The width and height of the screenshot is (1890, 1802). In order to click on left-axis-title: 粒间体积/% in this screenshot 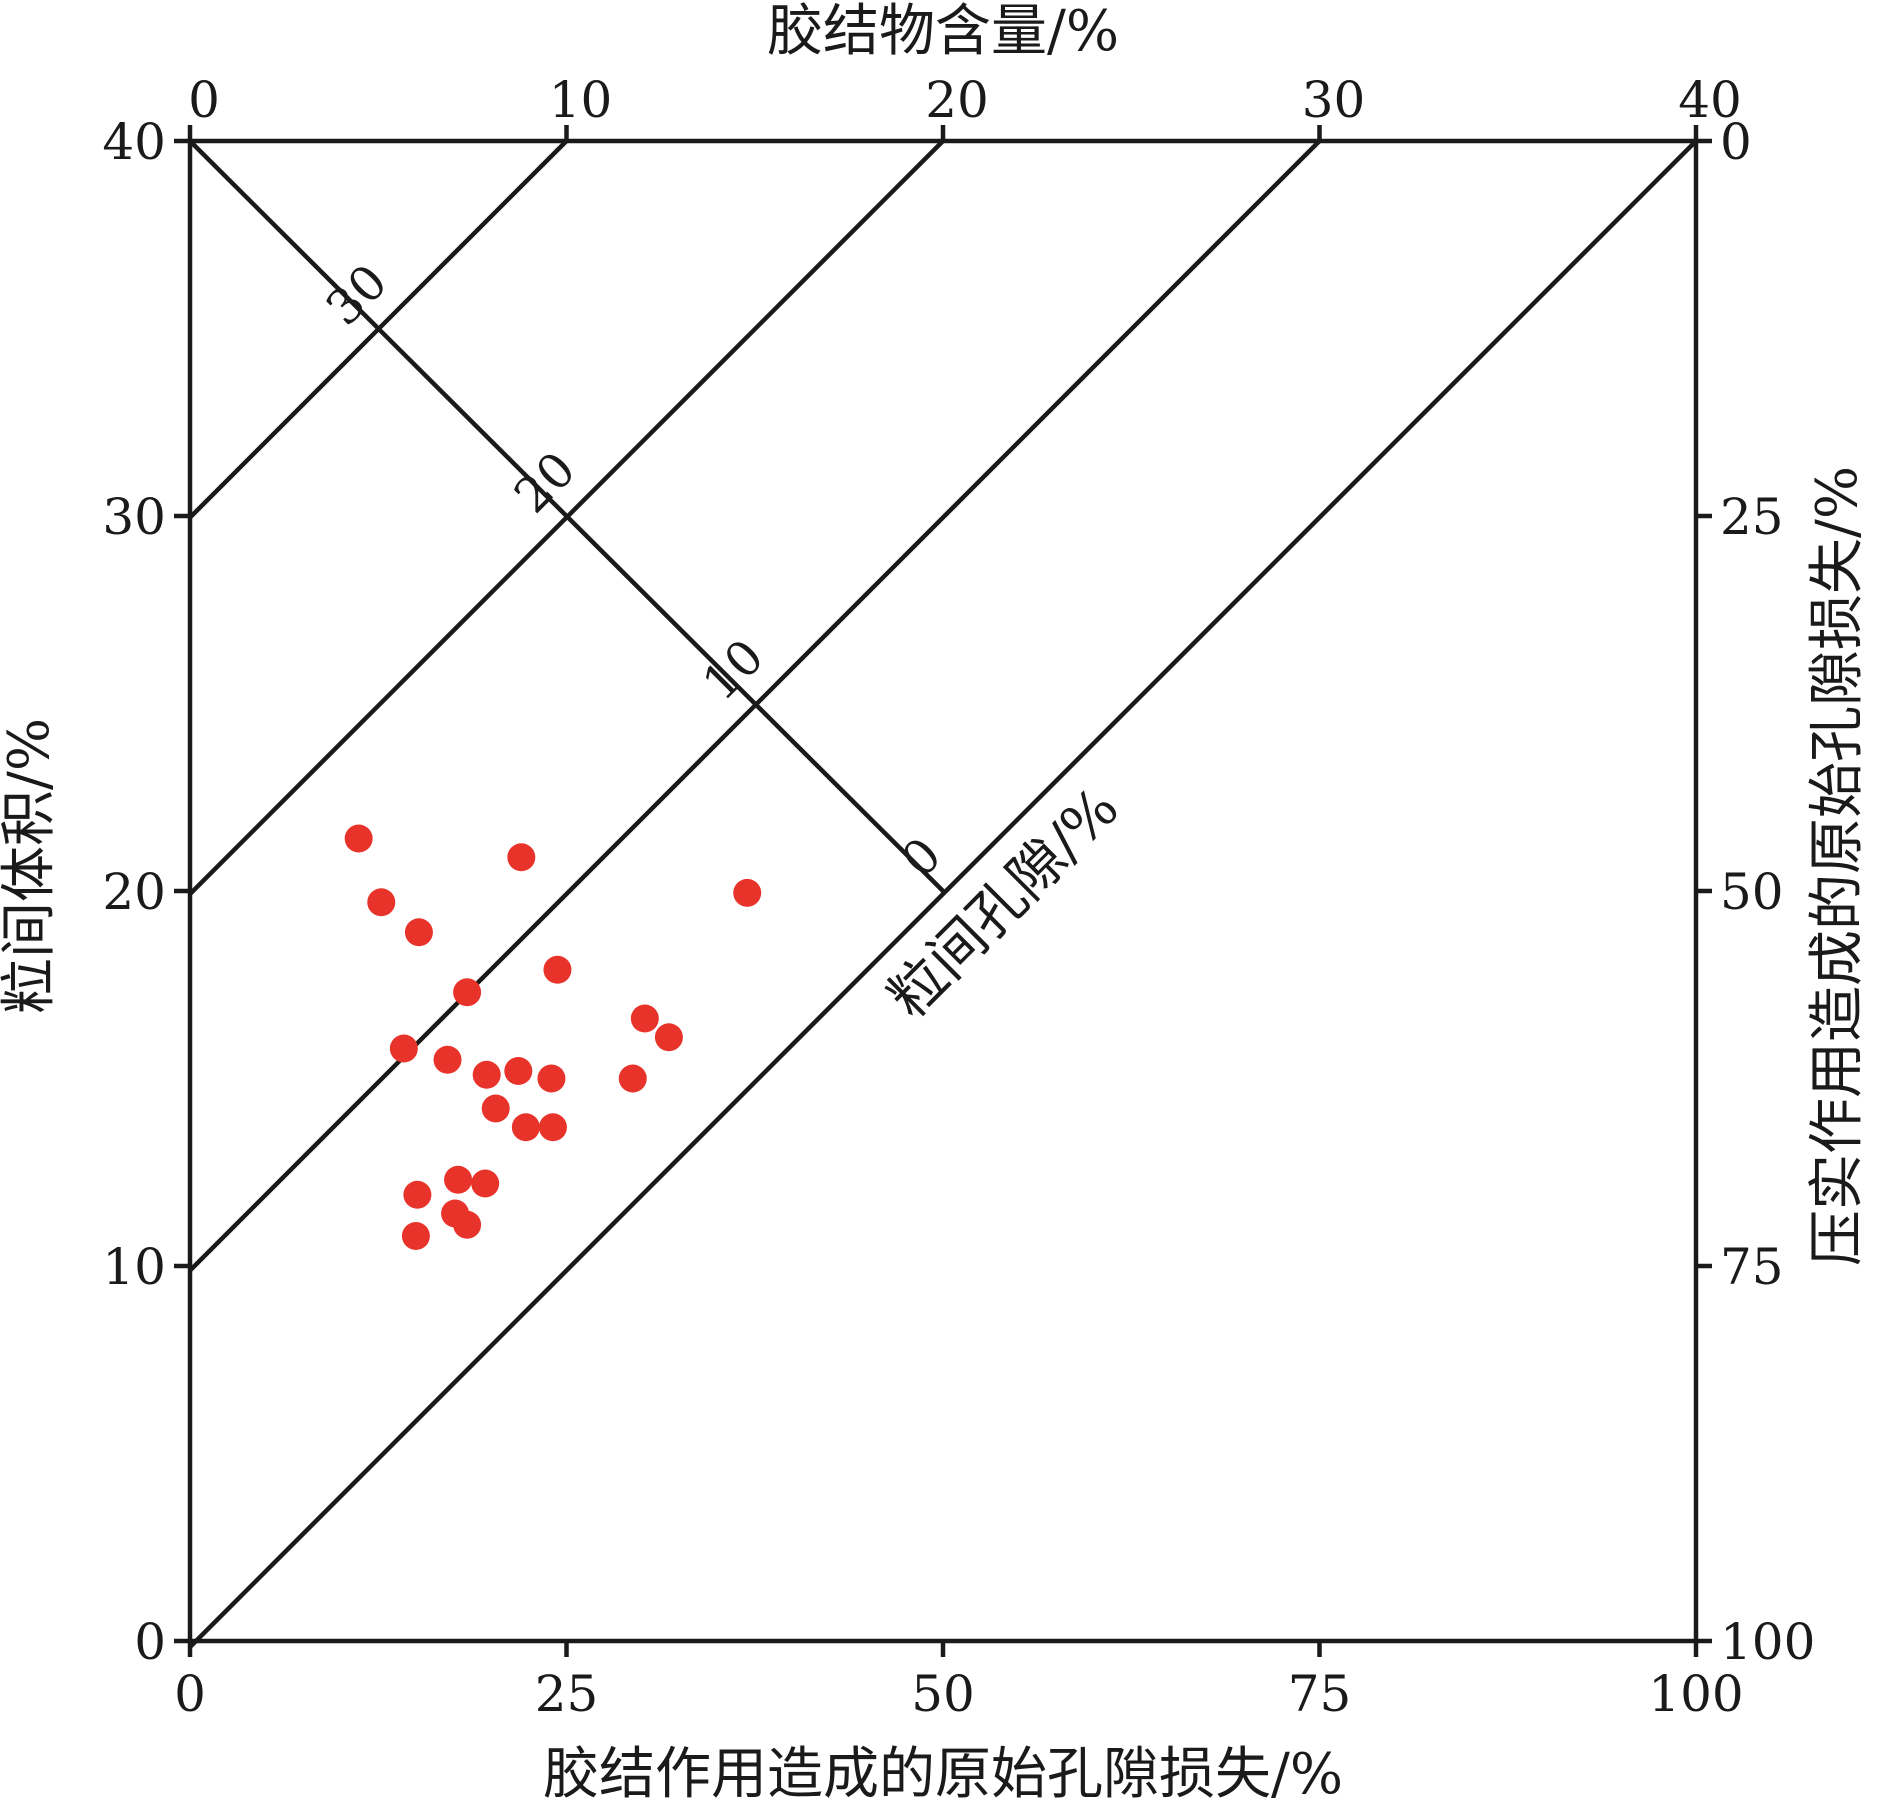, I will do `click(31, 866)`.